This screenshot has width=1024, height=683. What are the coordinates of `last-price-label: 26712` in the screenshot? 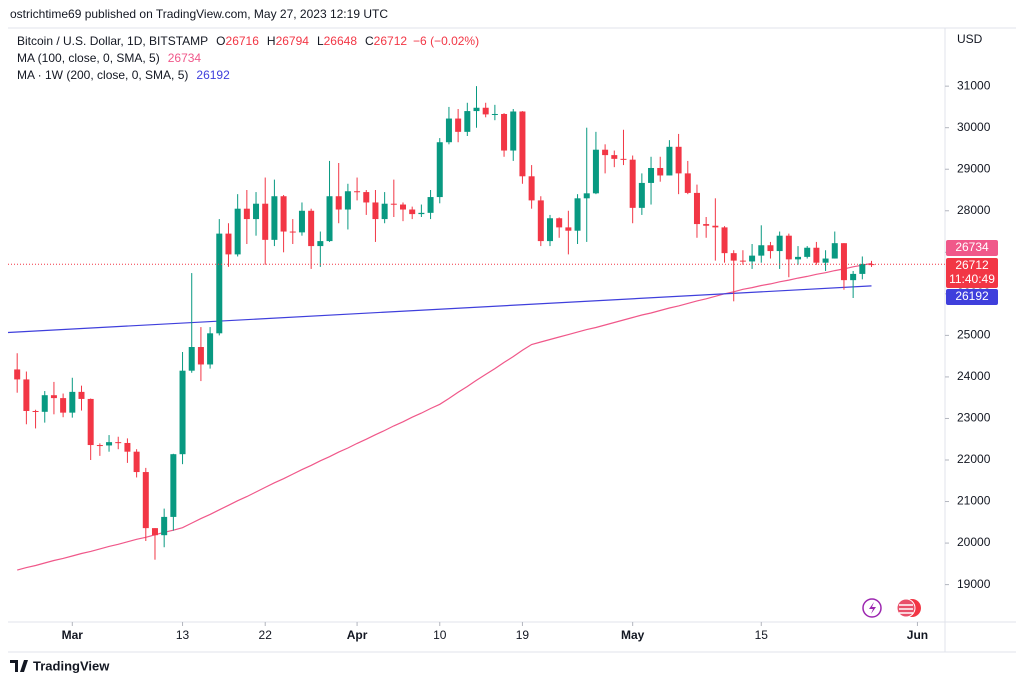 It's located at (972, 265).